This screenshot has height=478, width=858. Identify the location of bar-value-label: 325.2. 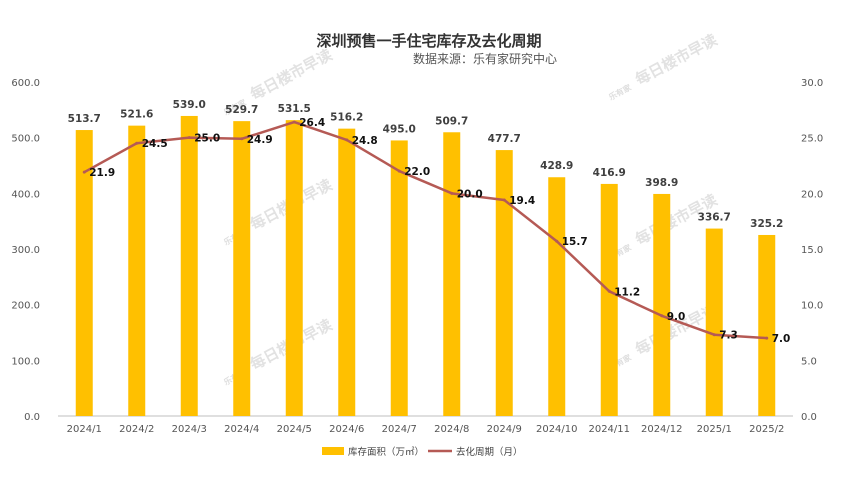
(766, 224).